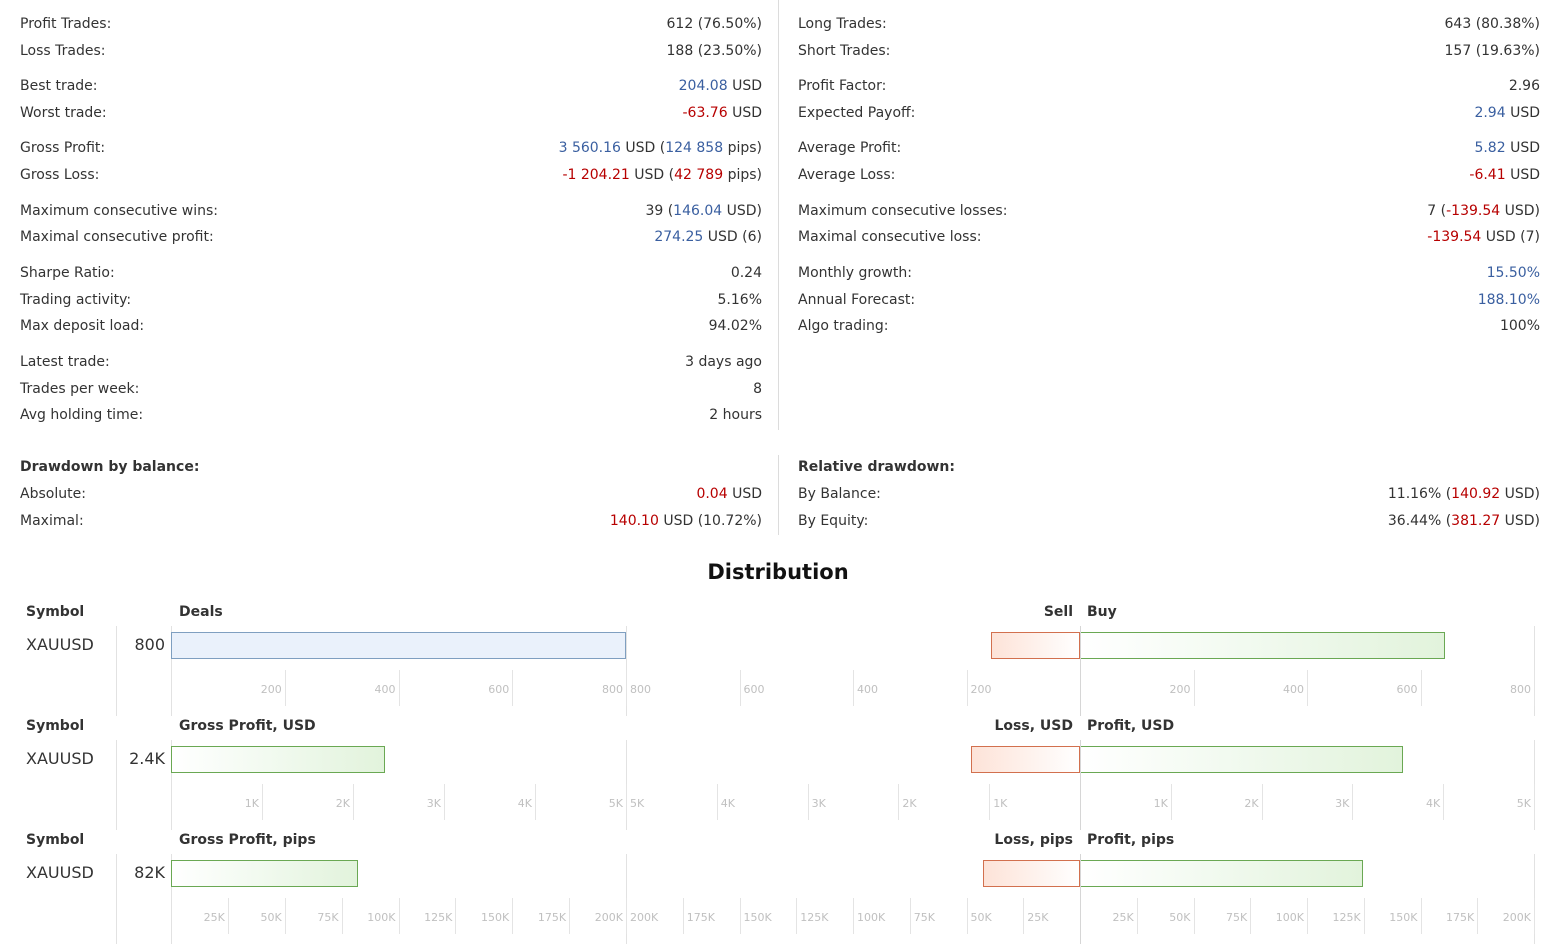  I want to click on tick-label: 4K, so click(1433, 803).